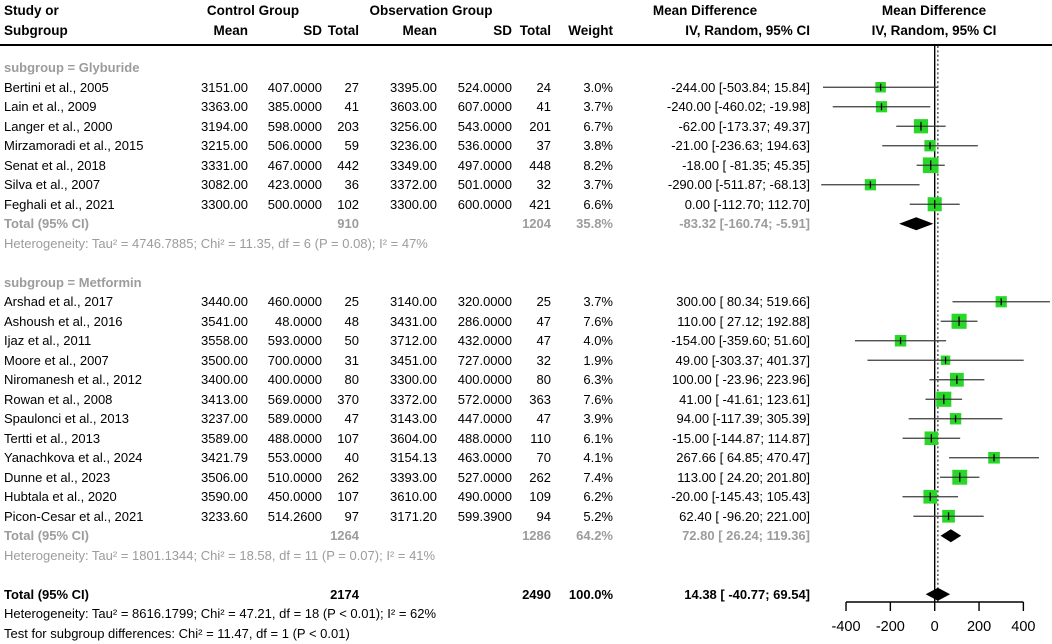 The width and height of the screenshot is (1052, 644). I want to click on study-row-study: Silva et al., 2007, so click(52, 184).